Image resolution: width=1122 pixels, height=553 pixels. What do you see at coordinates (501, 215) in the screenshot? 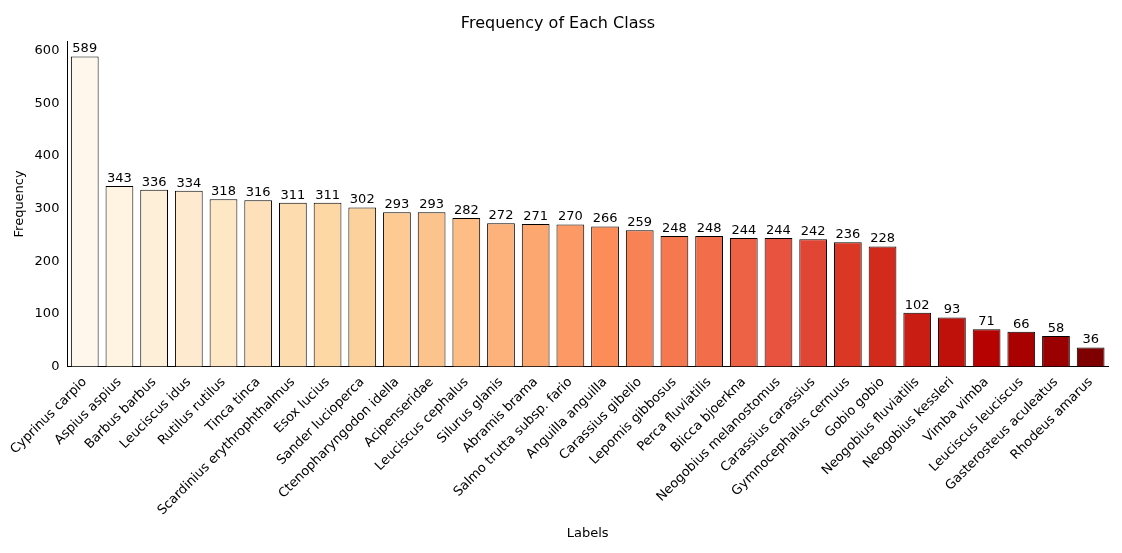
I see `data-label: 272` at bounding box center [501, 215].